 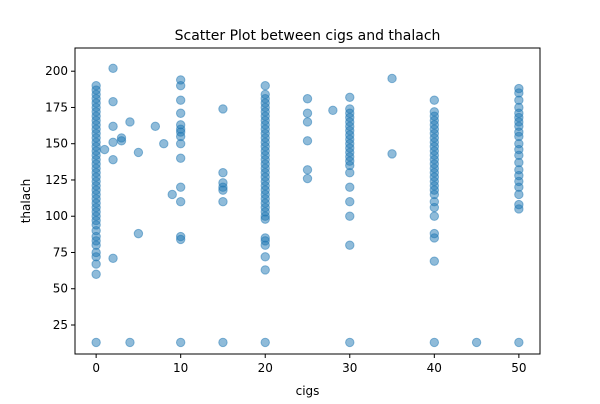 I want to click on x-tick-label-0: 0, so click(x=96, y=368).